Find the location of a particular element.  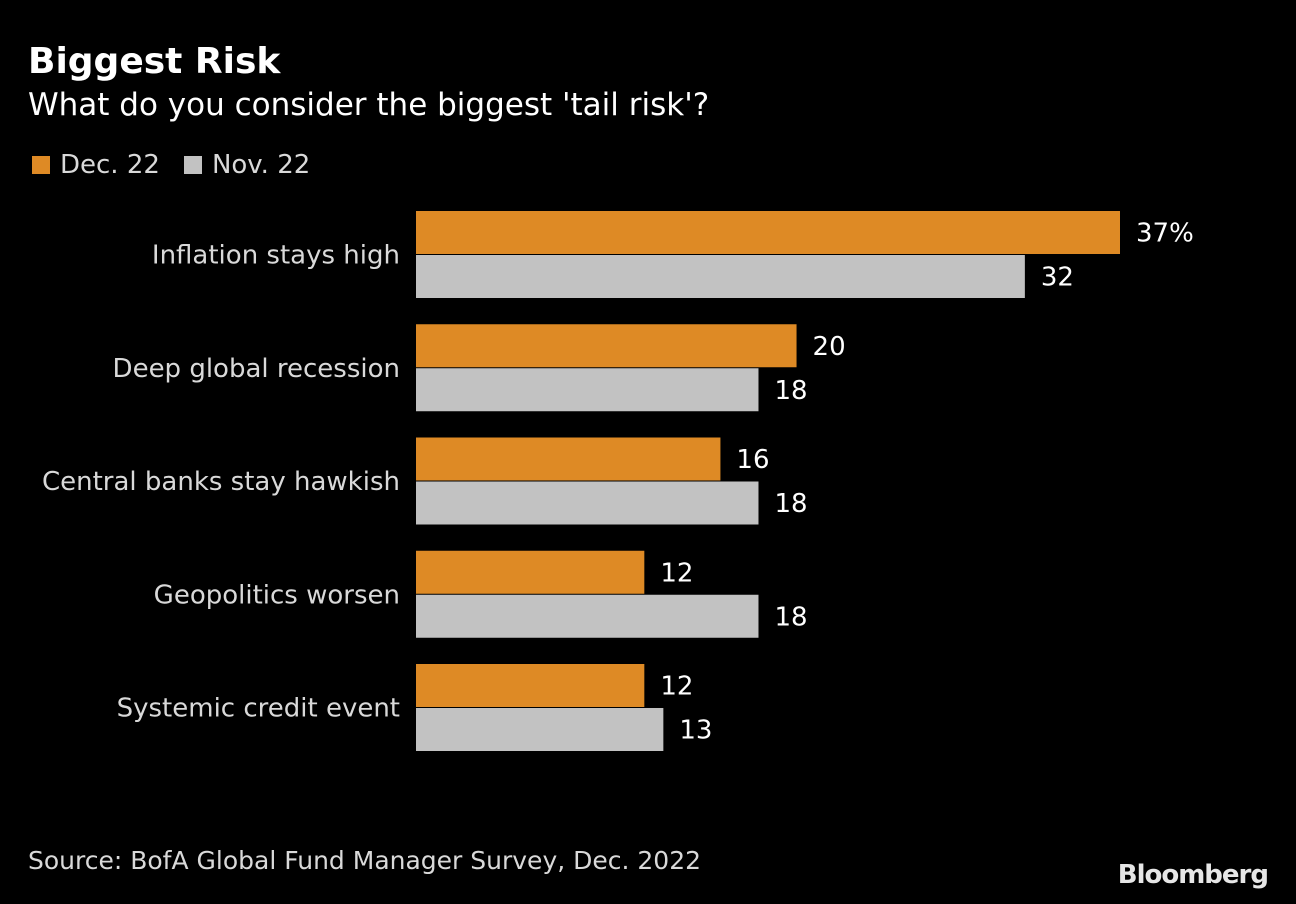

bar-dec-22-central-banks-stay-hawkish is located at coordinates (568, 459).